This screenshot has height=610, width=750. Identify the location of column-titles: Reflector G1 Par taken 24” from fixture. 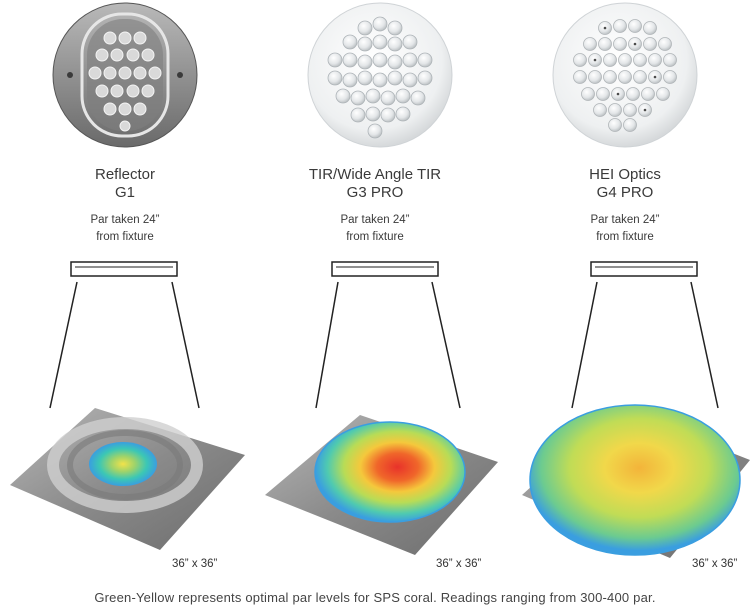
(125, 206).